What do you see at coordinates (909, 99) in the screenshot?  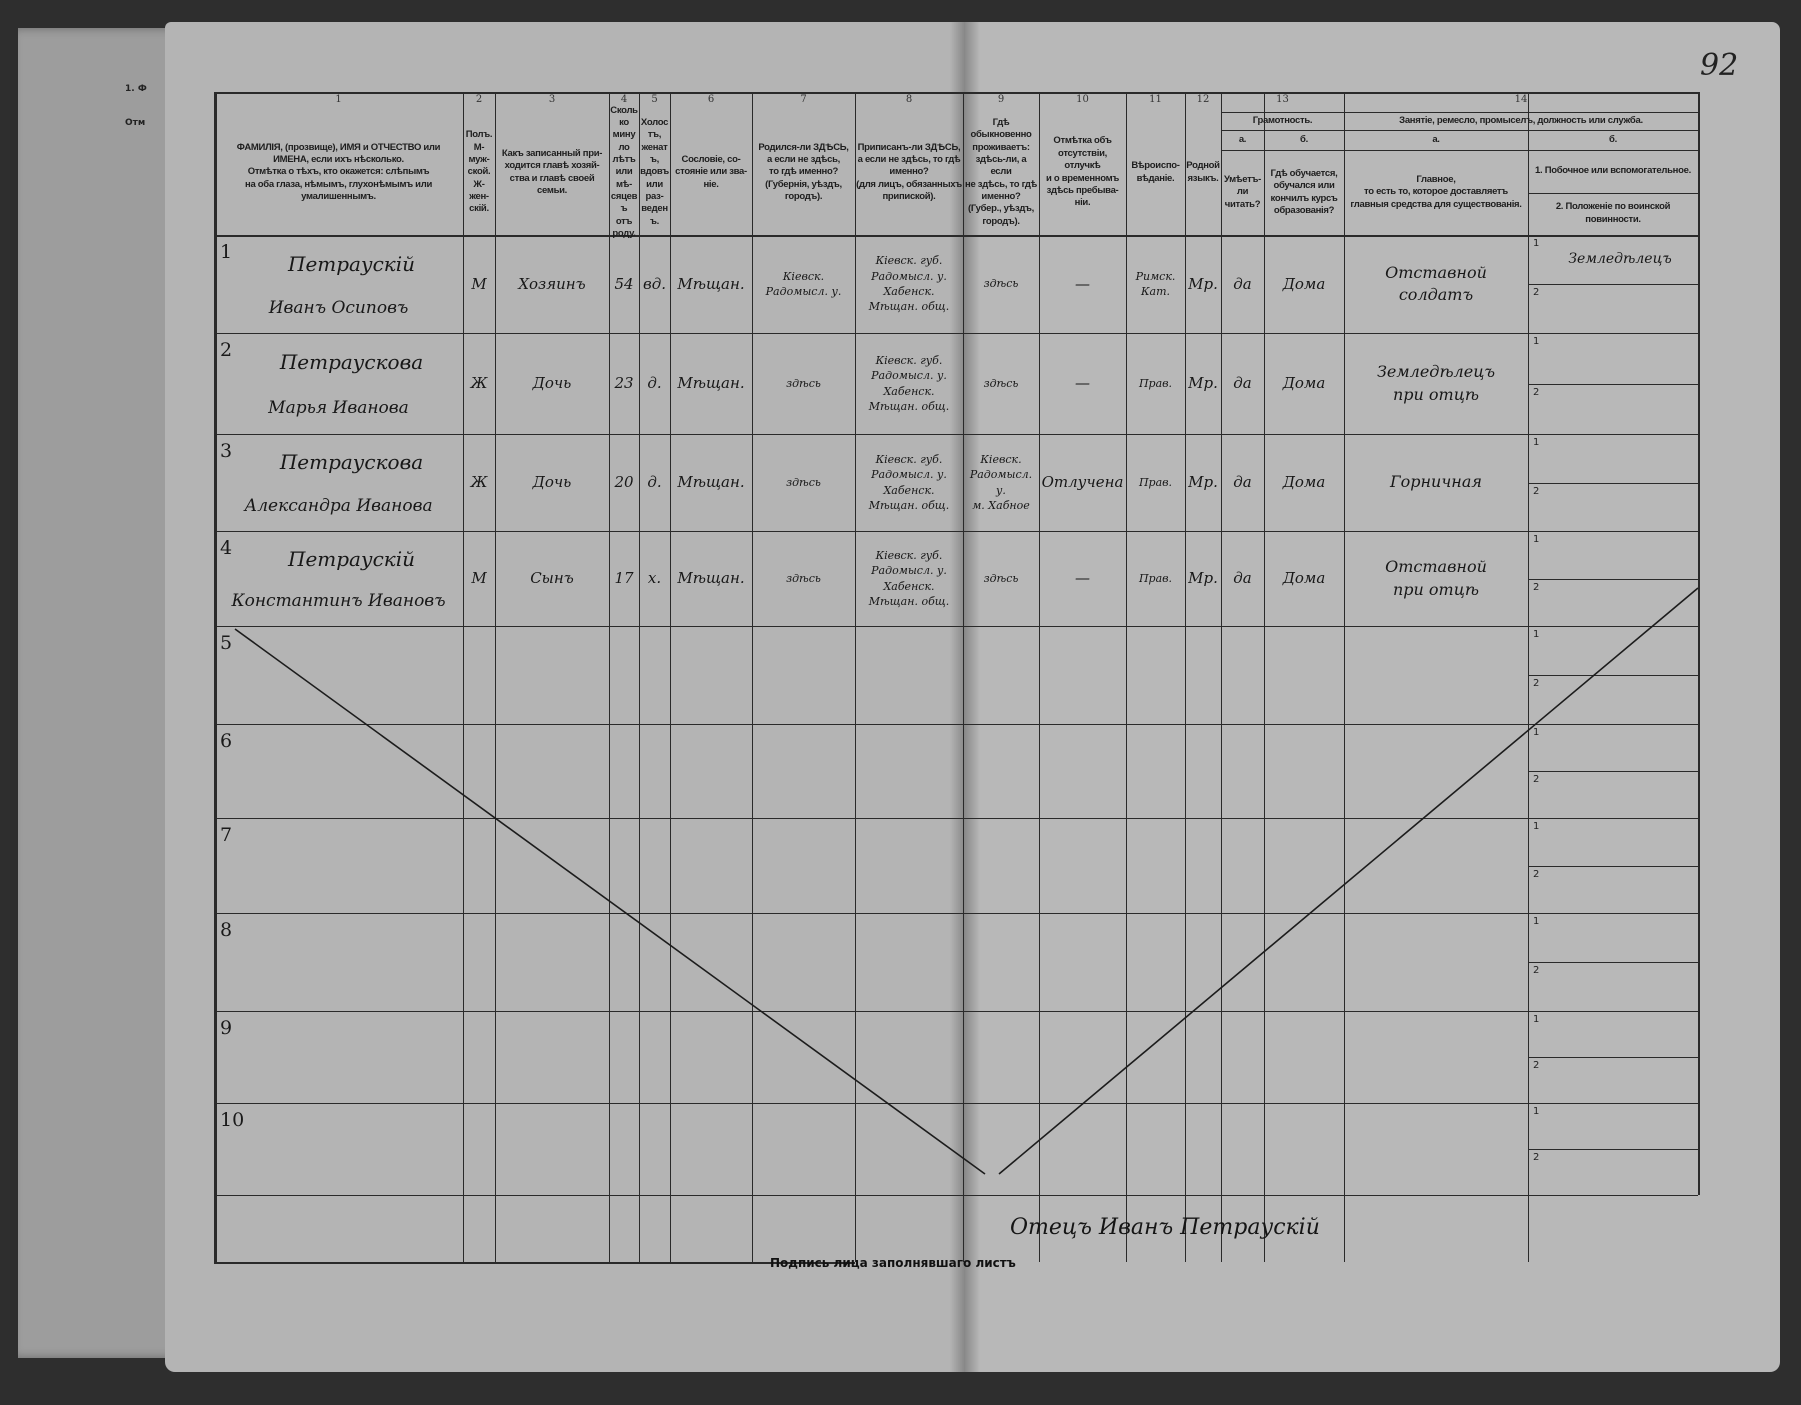 I see `column-number: 8` at bounding box center [909, 99].